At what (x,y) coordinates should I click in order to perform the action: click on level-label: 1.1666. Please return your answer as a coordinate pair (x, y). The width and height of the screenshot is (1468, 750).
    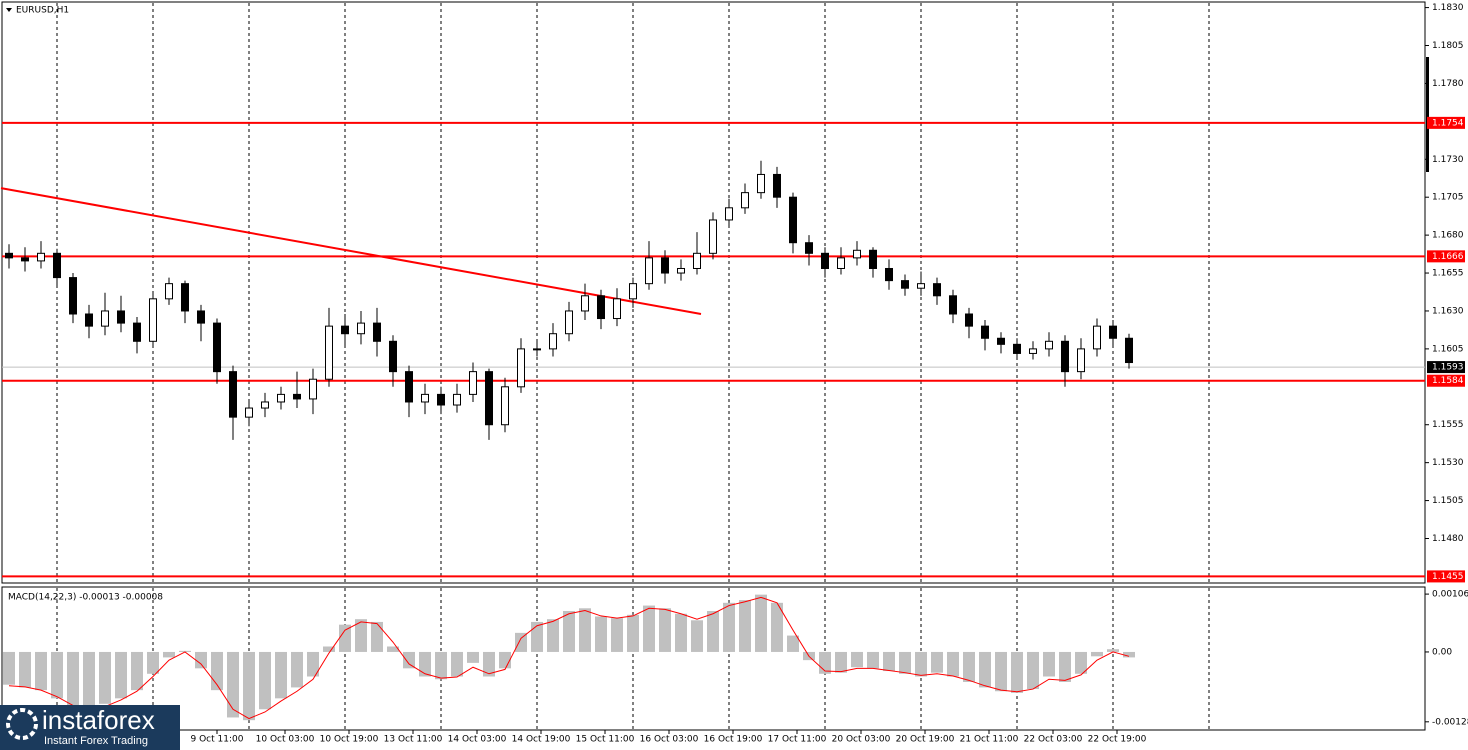
    Looking at the image, I should click on (1448, 257).